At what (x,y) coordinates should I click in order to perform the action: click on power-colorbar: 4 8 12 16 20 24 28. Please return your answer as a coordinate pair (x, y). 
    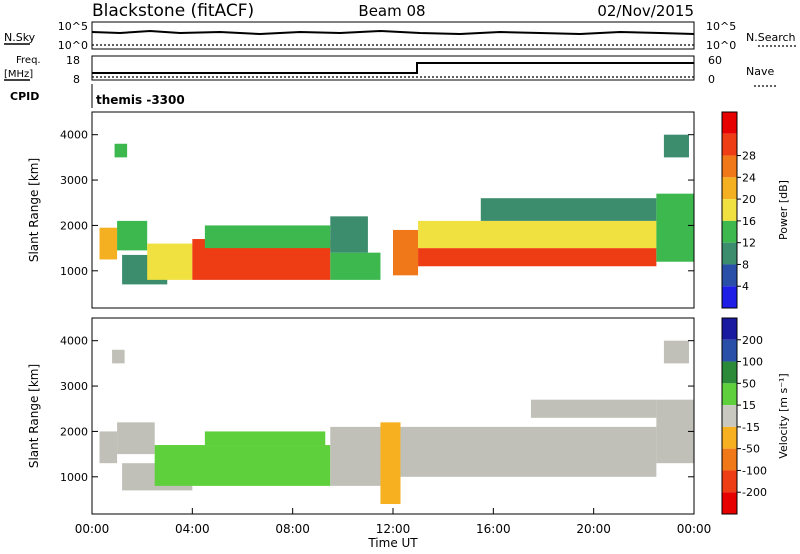
    Looking at the image, I should click on (738, 210).